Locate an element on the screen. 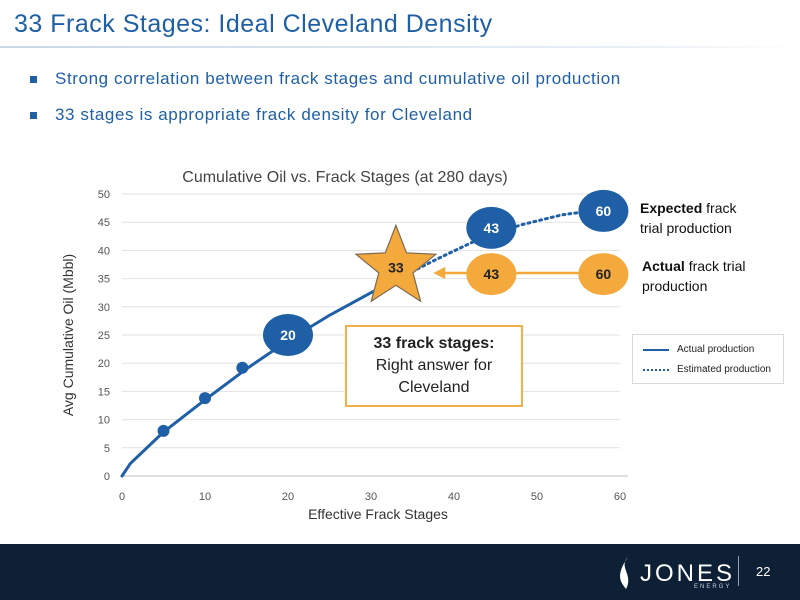 This screenshot has width=800, height=600. y-tick-label: 50 is located at coordinates (104, 195).